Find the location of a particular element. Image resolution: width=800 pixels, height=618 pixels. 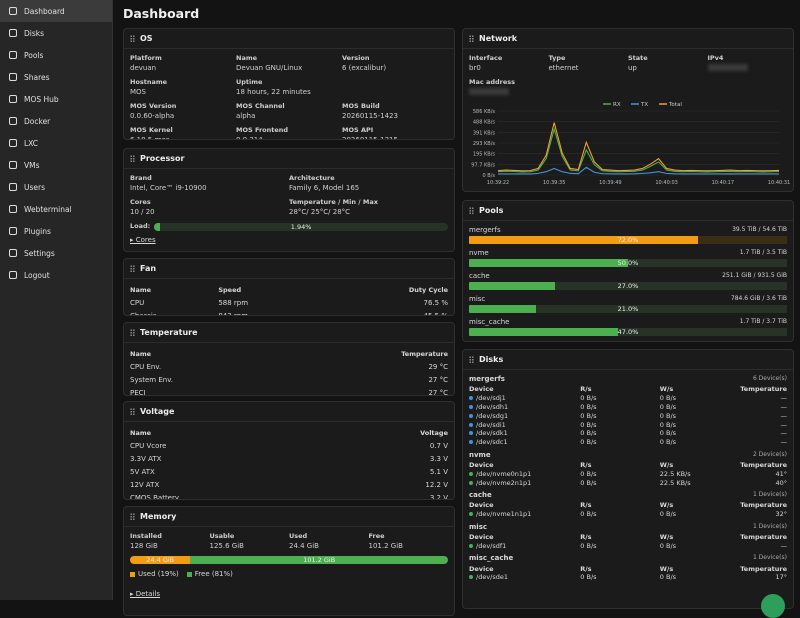

card-title: Processor is located at coordinates (289, 158).